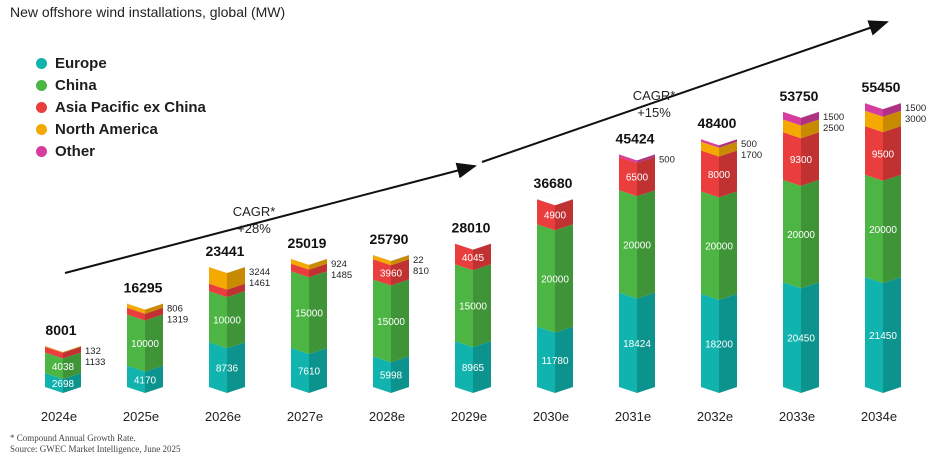  Describe the element at coordinates (54, 352) in the screenshot. I see `bar-segment-asia-pacific-ex-china-2024e` at that location.